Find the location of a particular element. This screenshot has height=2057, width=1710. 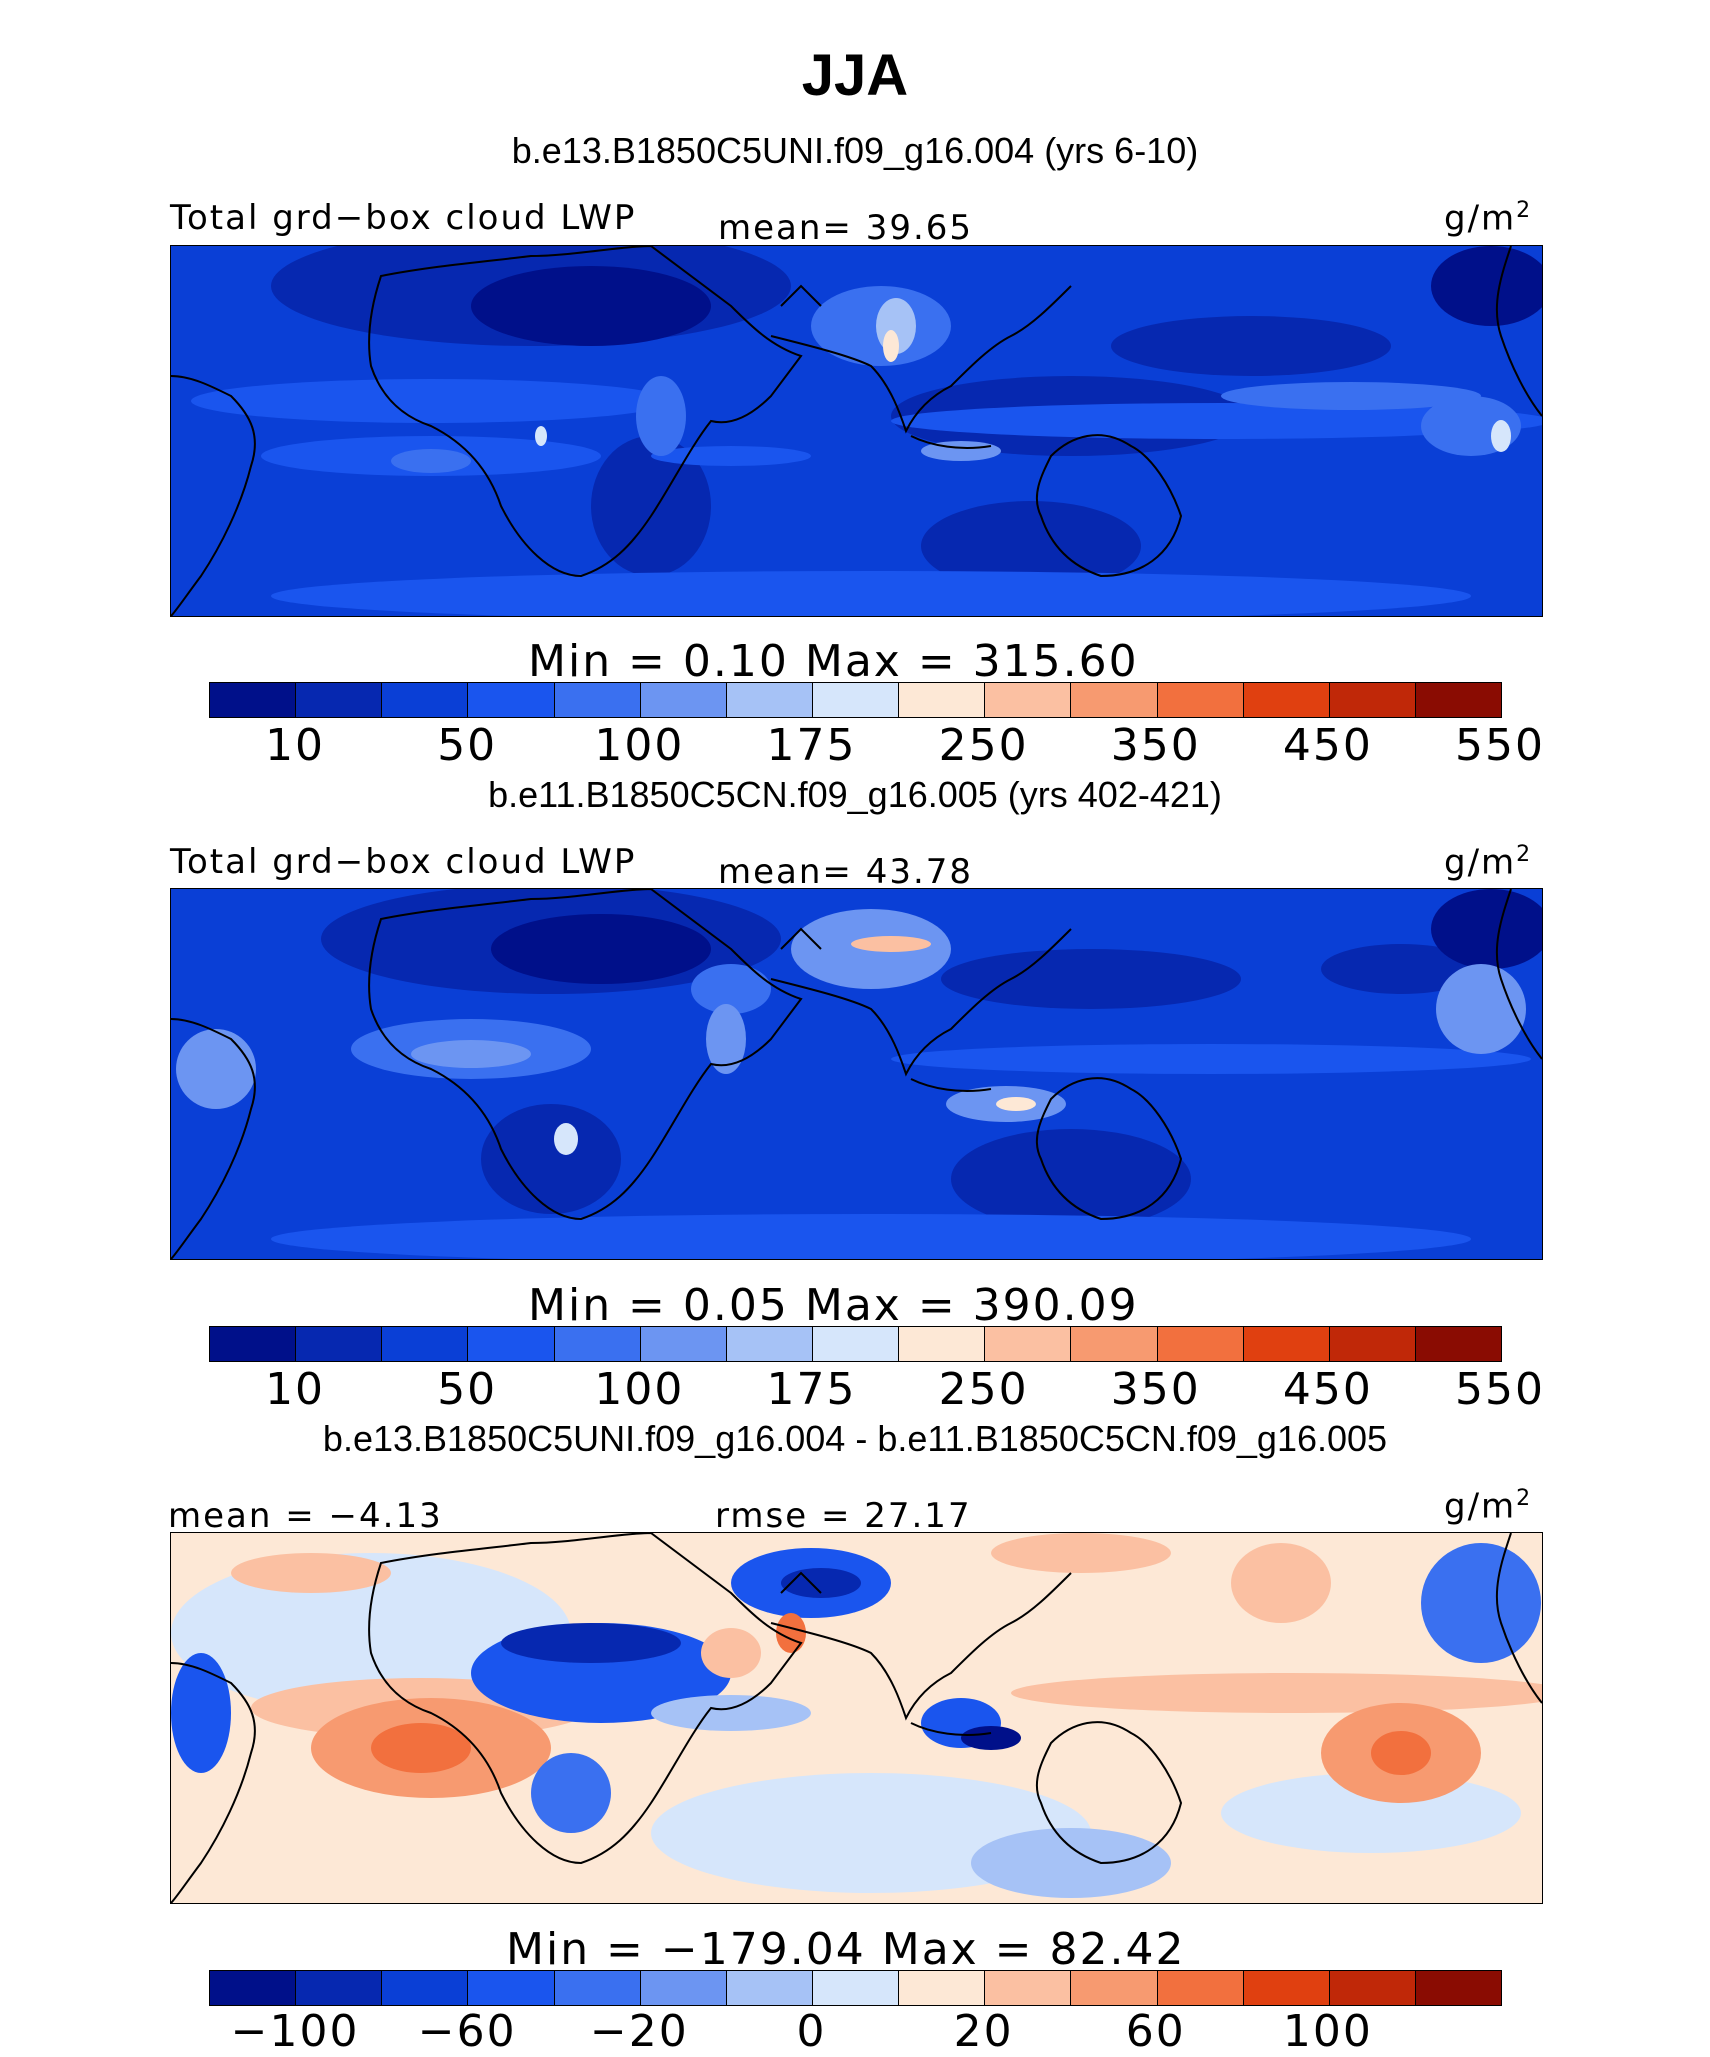

panel-3-map-svg is located at coordinates (856, 1718).